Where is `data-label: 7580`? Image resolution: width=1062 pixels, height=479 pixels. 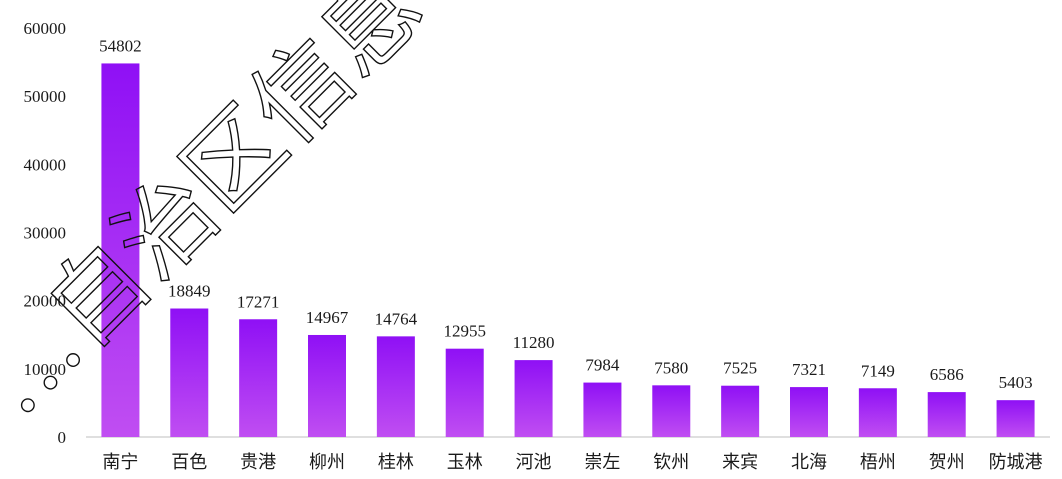
data-label: 7580 is located at coordinates (671, 367).